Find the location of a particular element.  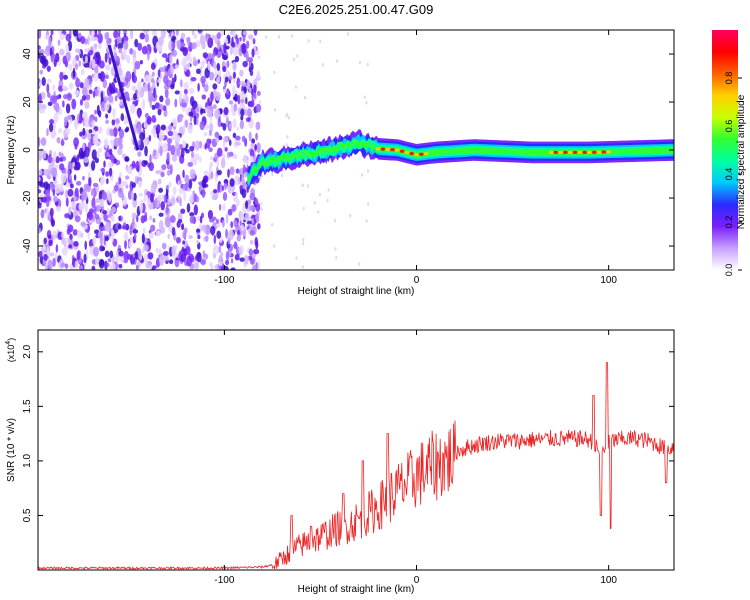

snr-multiplier: (x104) is located at coordinates (10, 350).